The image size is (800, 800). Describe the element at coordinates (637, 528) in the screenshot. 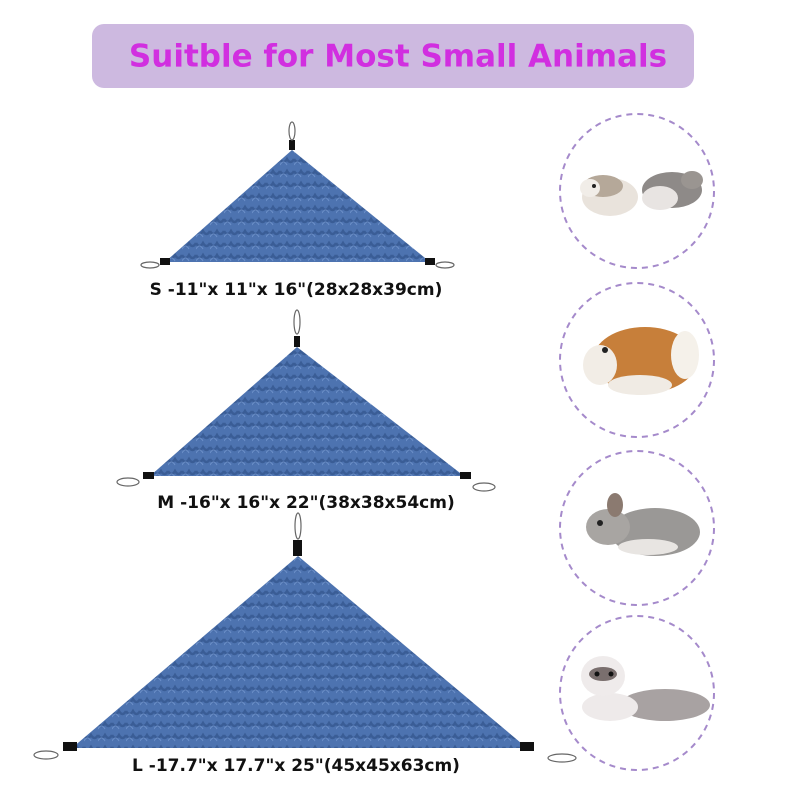

I see `animal-chinchilla` at that location.